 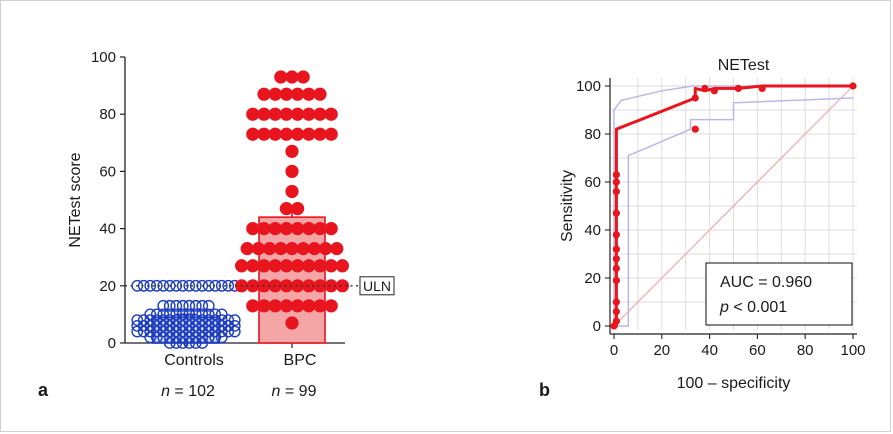 What do you see at coordinates (194, 360) in the screenshot?
I see `category-label: Controls` at bounding box center [194, 360].